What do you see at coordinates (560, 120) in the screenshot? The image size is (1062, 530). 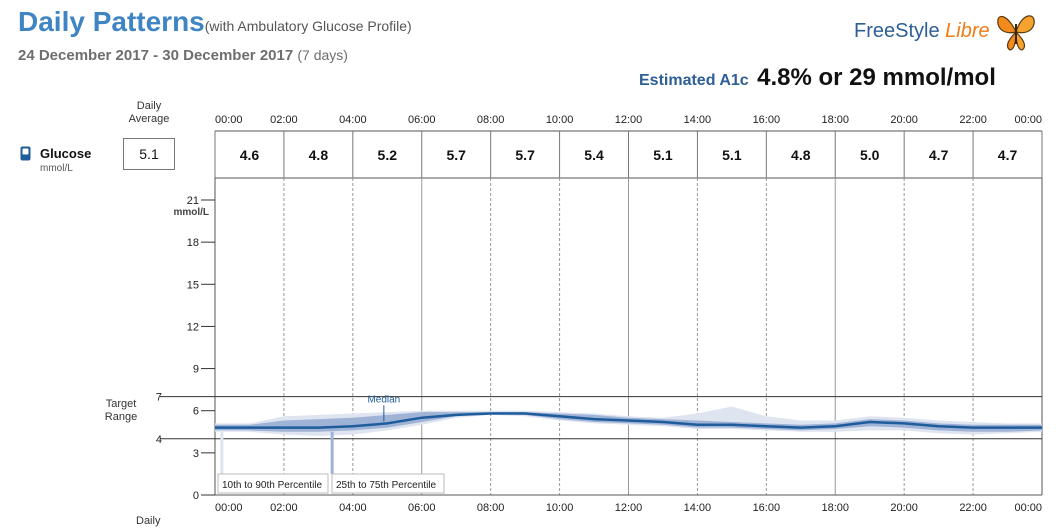 I see `x-tick-label-top: 10:00` at bounding box center [560, 120].